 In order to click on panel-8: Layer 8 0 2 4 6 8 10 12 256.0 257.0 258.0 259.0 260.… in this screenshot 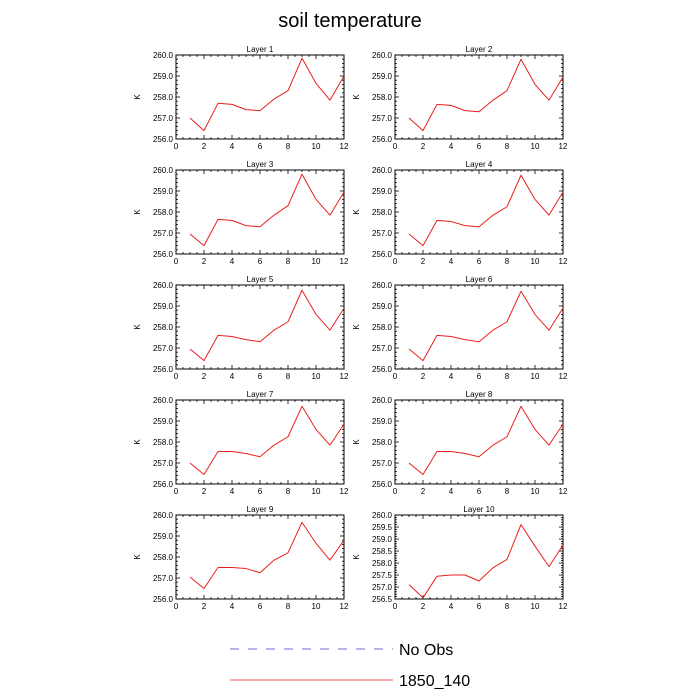, I will do `click(460, 443)`.